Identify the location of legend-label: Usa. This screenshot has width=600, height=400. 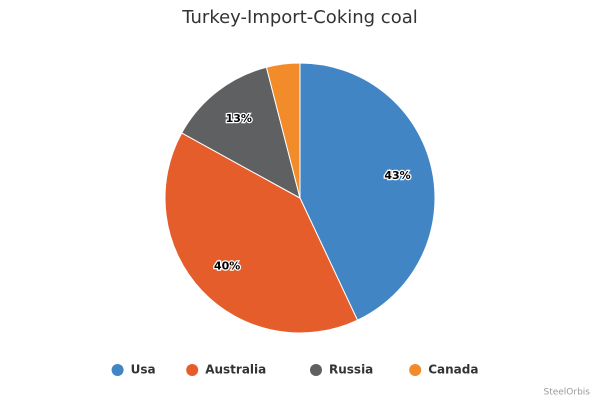
(143, 370).